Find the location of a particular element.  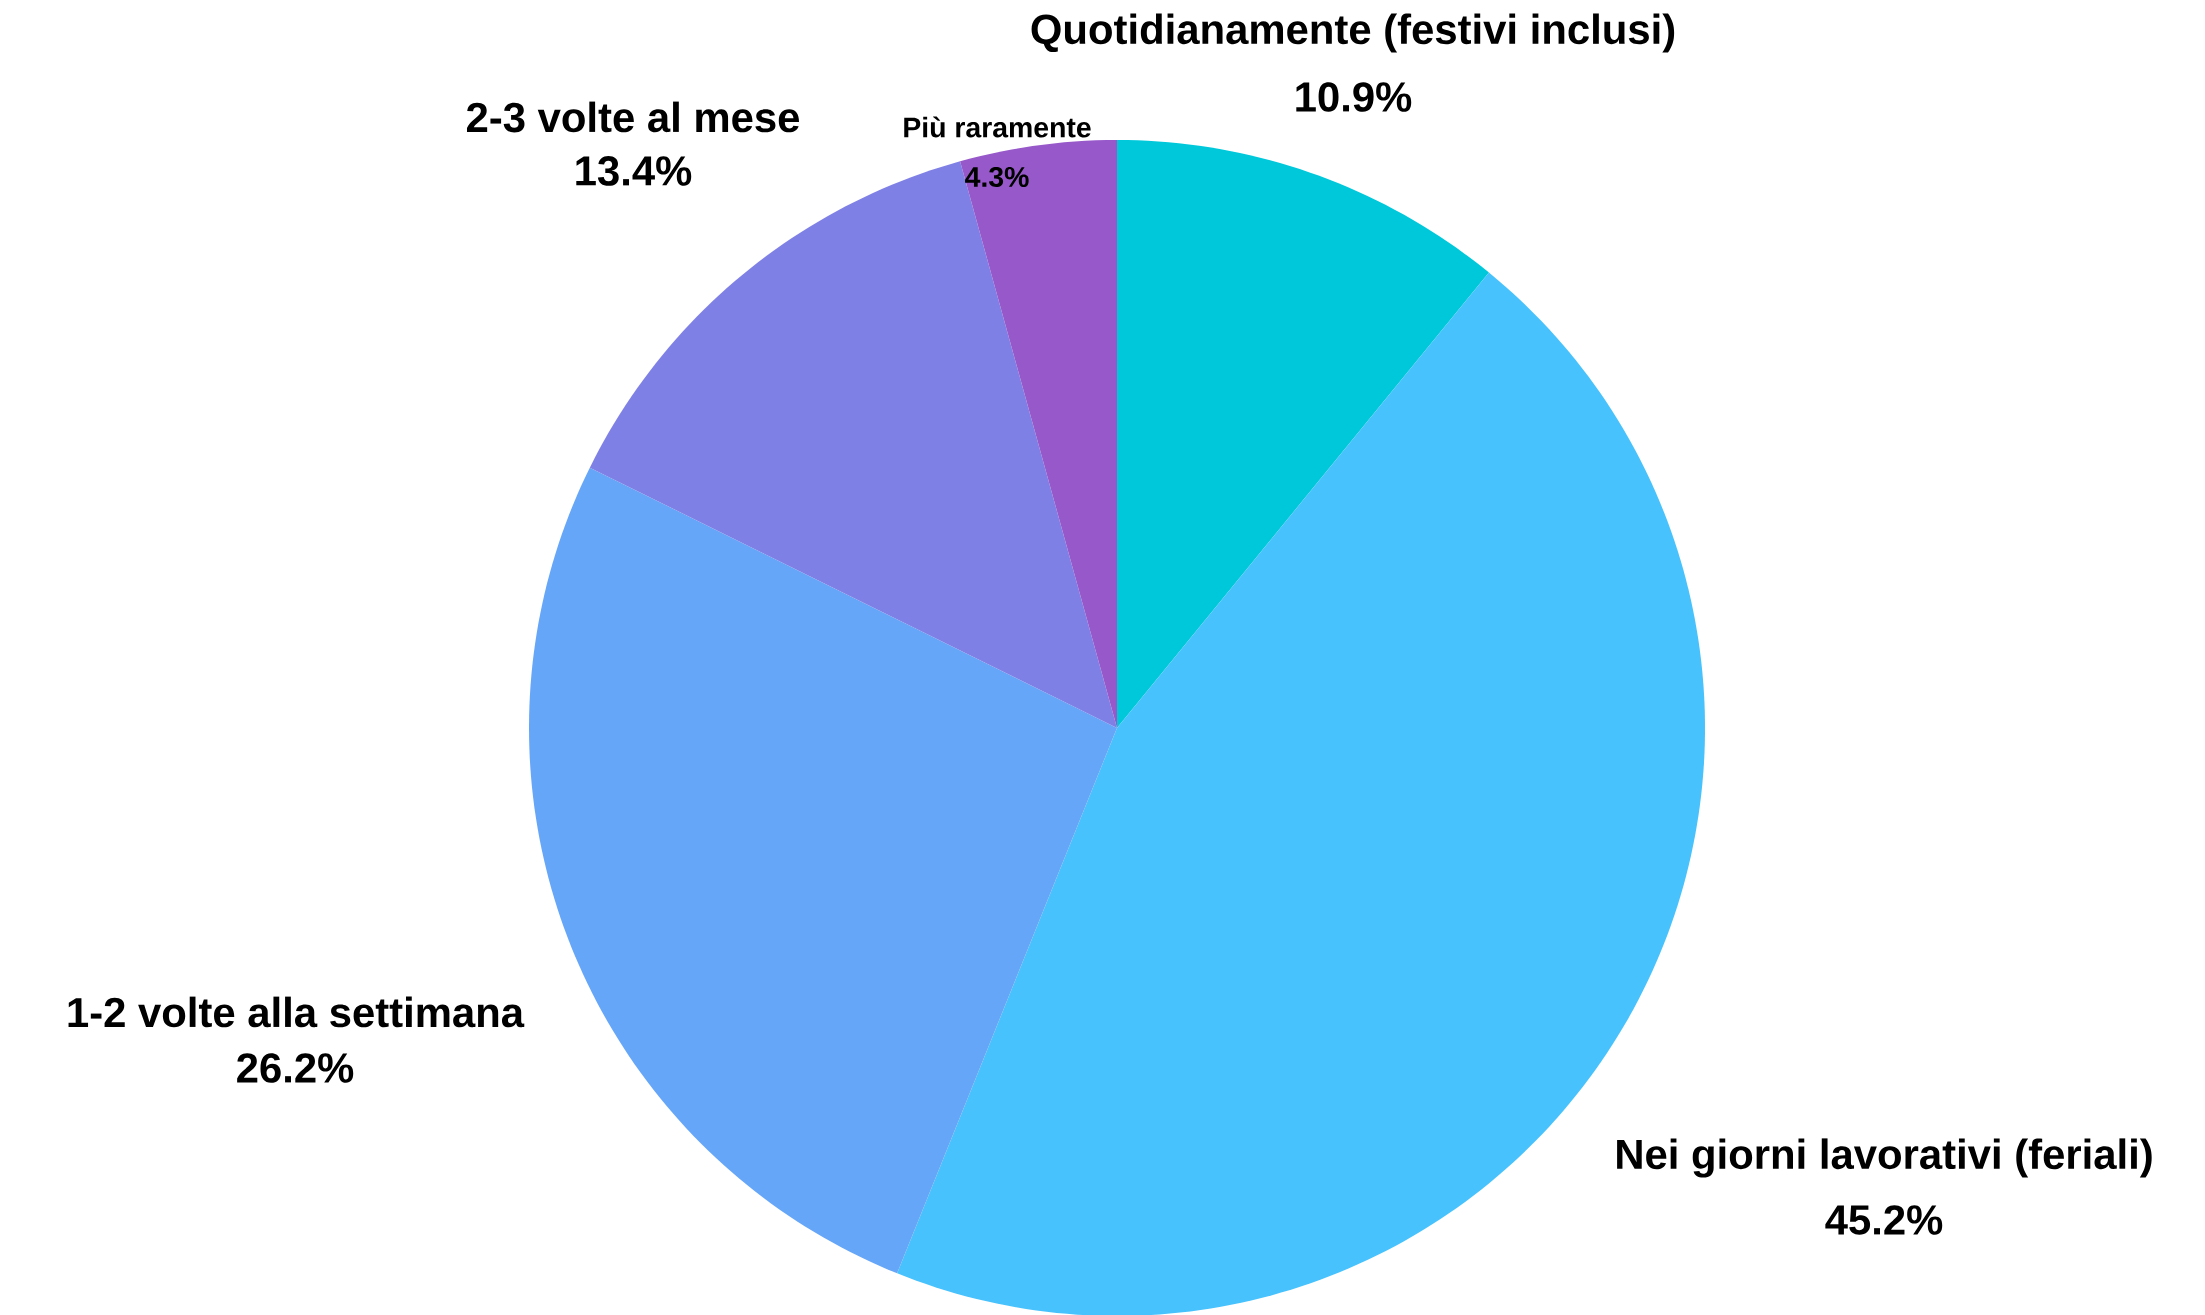

slice-label: Quotidianamente (festivi inclusi) is located at coordinates (1353, 33).